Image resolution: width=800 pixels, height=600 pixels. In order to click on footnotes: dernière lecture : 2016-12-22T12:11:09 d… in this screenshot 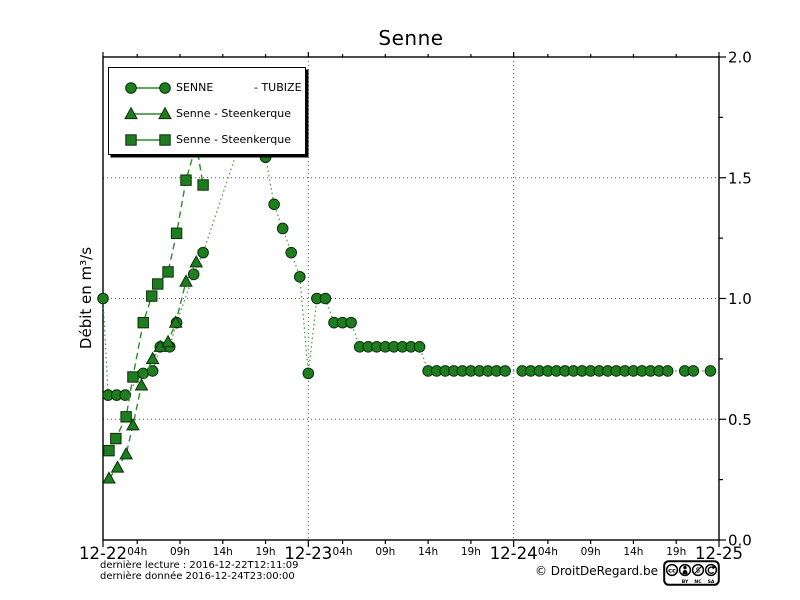, I will do `click(199, 571)`.